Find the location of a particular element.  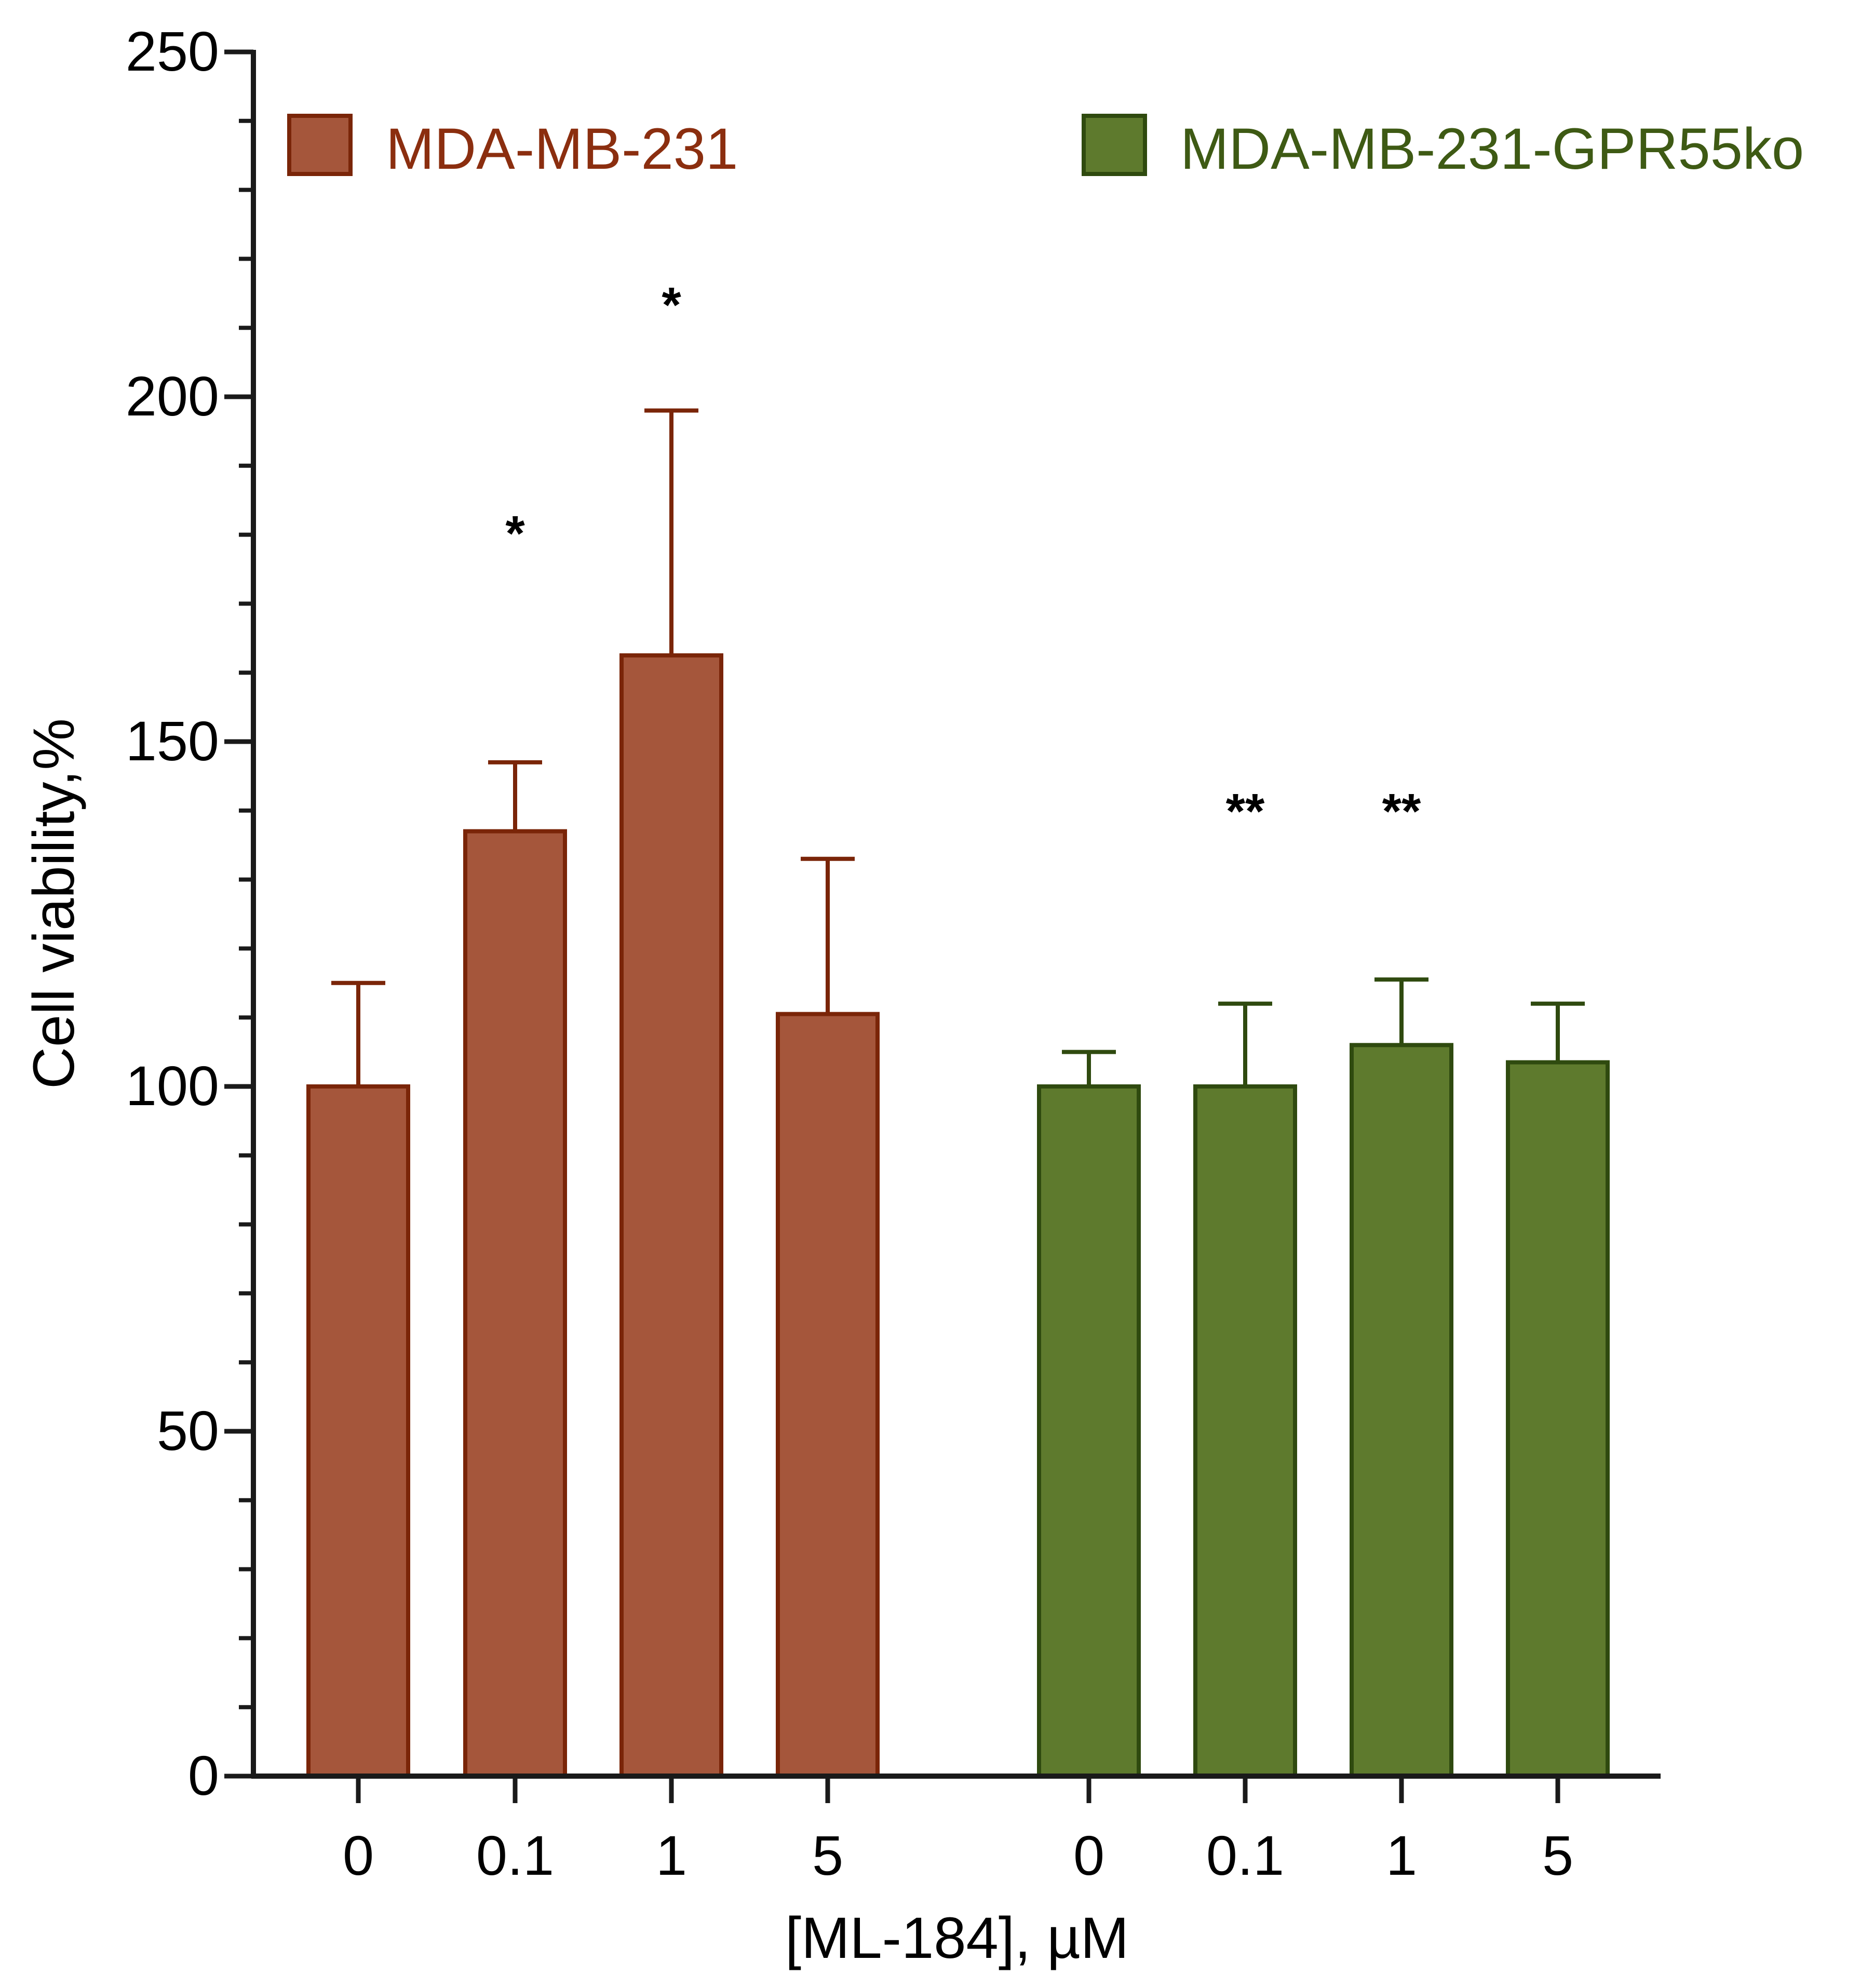

x-axis-title: [ML-184], µM is located at coordinates (957, 1937).